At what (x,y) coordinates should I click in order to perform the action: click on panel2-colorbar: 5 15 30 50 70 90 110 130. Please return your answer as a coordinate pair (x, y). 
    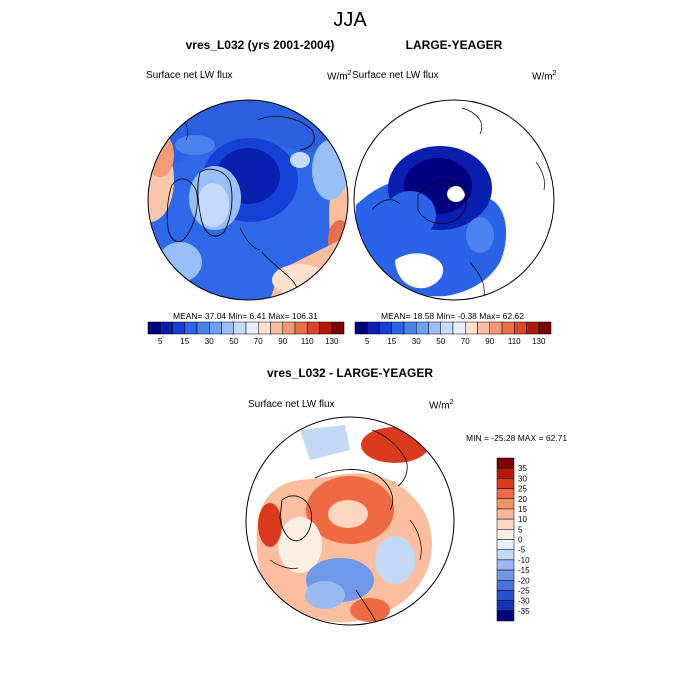
    Looking at the image, I should click on (453, 333).